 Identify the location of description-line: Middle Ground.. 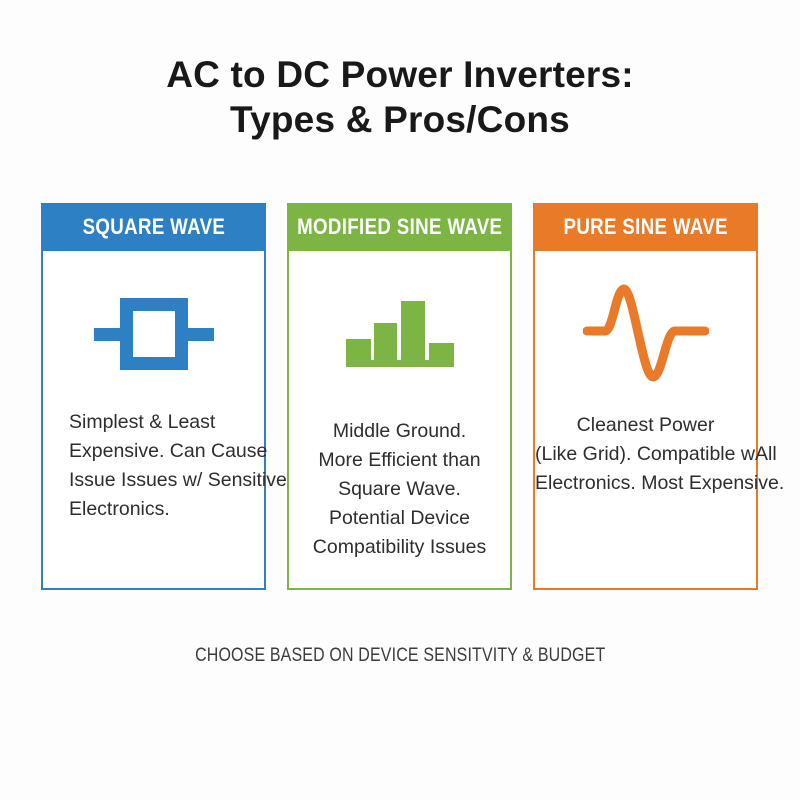
(399, 431).